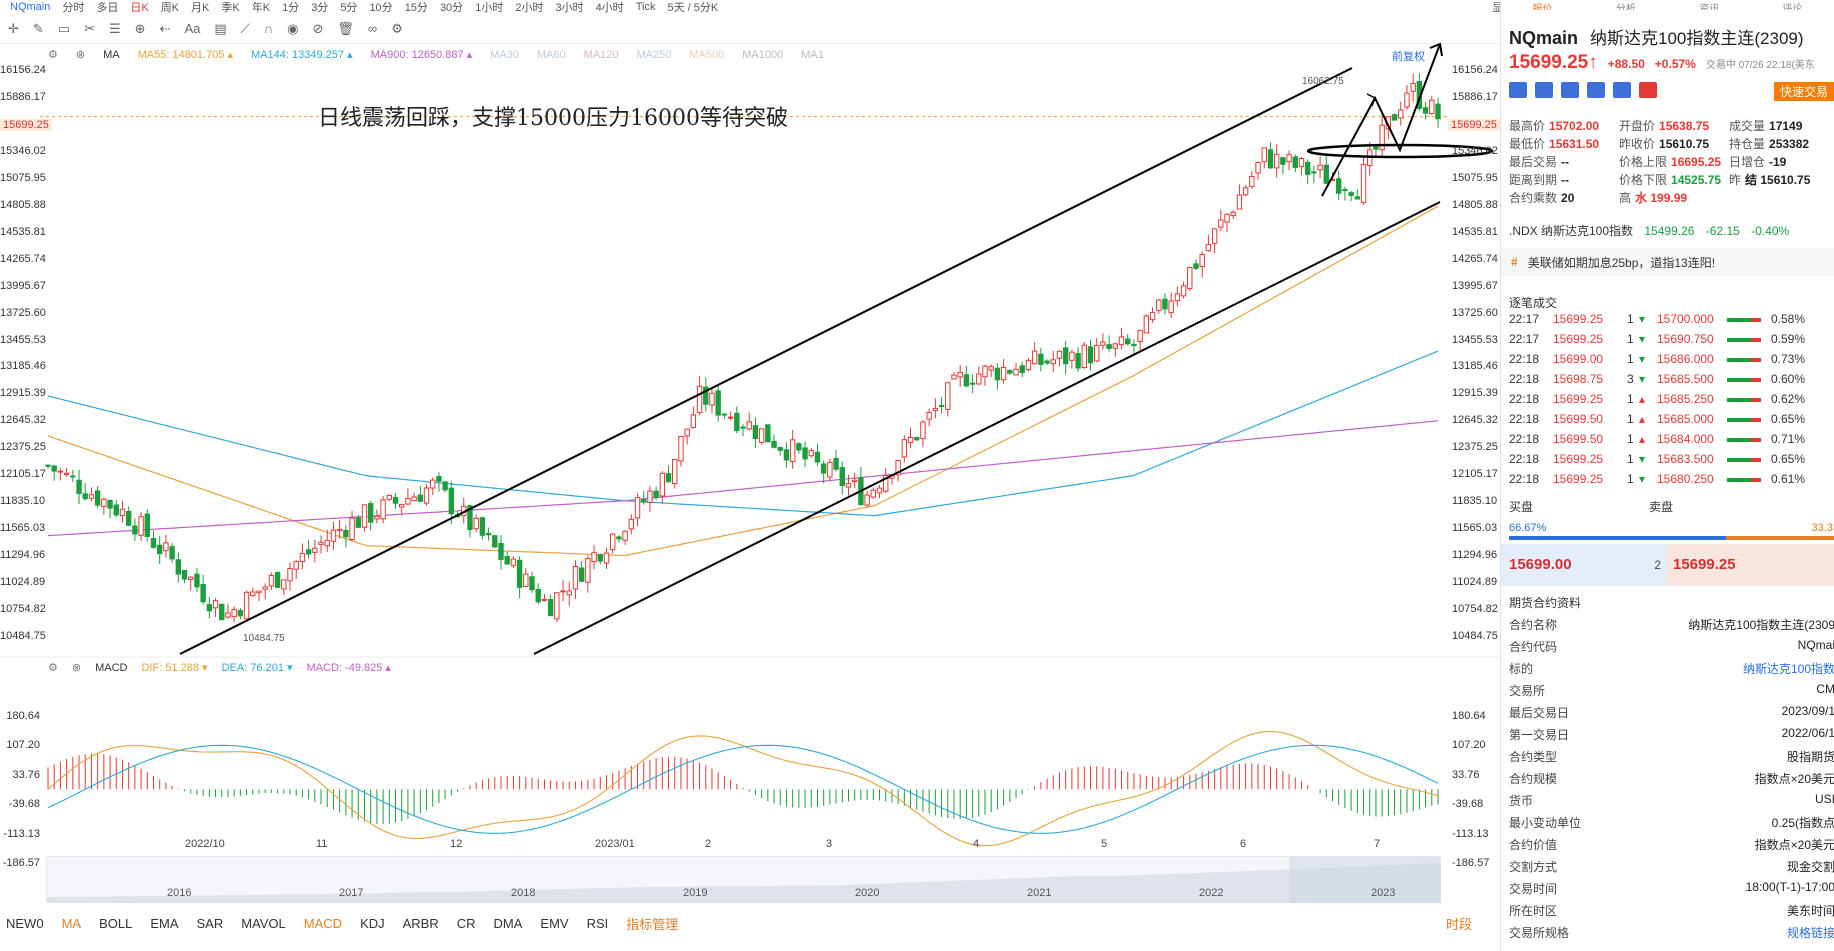  What do you see at coordinates (1667, 340) in the screenshot?
I see `trade-row: 22:17 15699.25 1 15690.750 0.59% ▾` at bounding box center [1667, 340].